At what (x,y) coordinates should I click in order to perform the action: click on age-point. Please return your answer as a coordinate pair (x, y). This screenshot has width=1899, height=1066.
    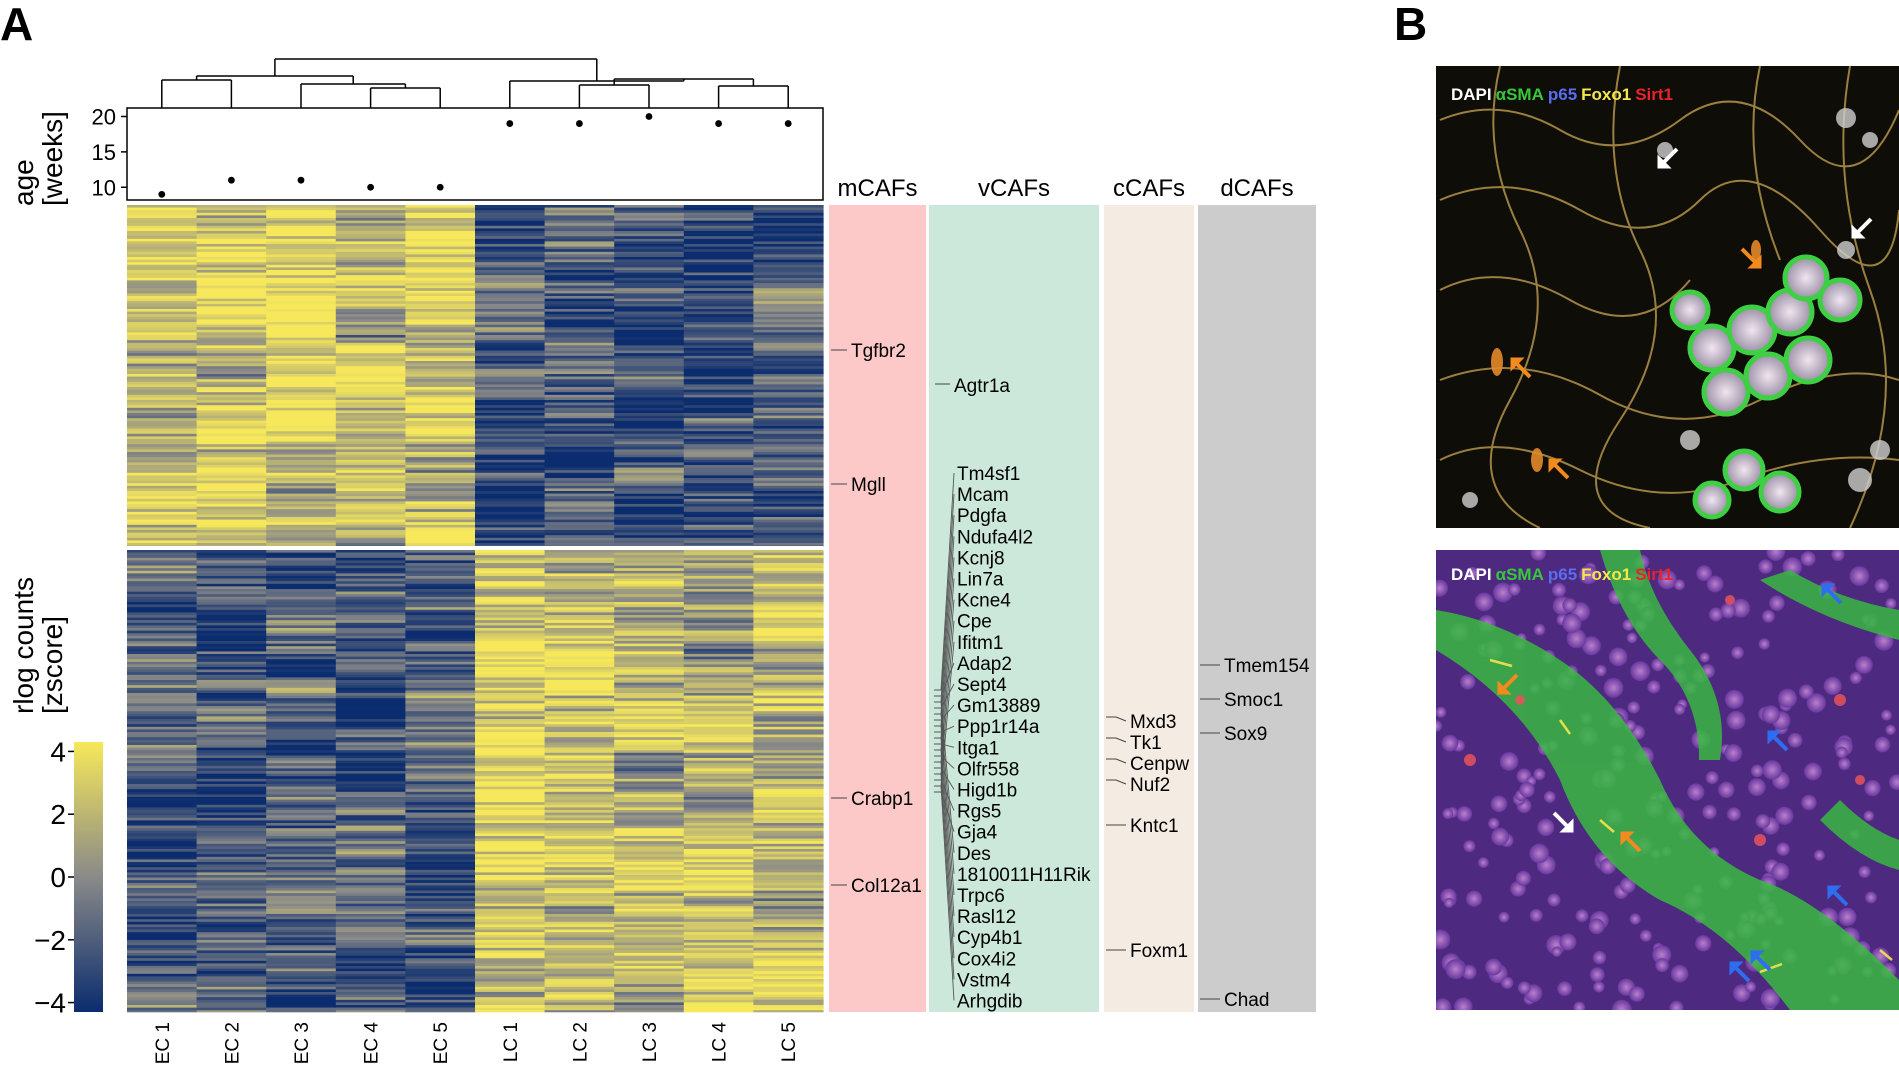
    Looking at the image, I should click on (301, 180).